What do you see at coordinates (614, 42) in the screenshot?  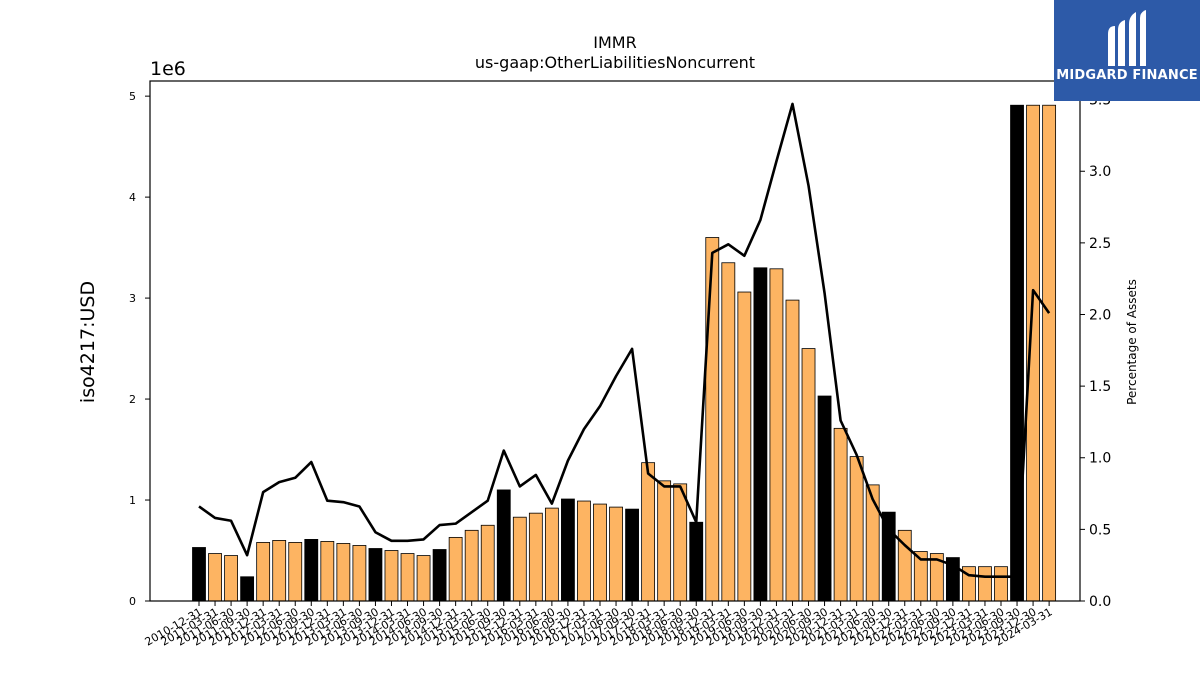 I see `chart-title: IMMR` at bounding box center [614, 42].